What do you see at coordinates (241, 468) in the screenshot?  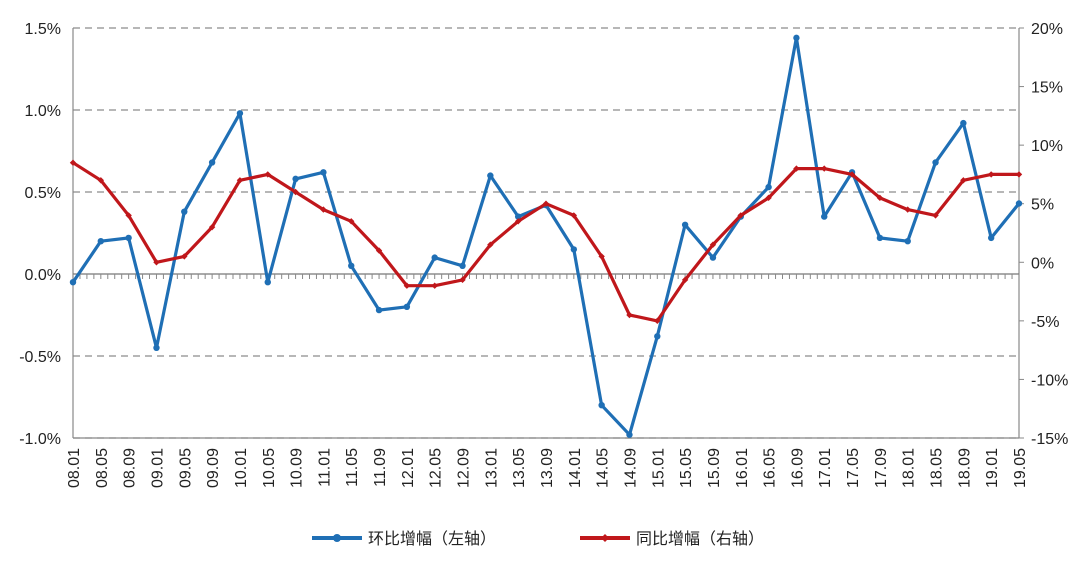 I see `x-tick-label: 10.01` at bounding box center [241, 468].